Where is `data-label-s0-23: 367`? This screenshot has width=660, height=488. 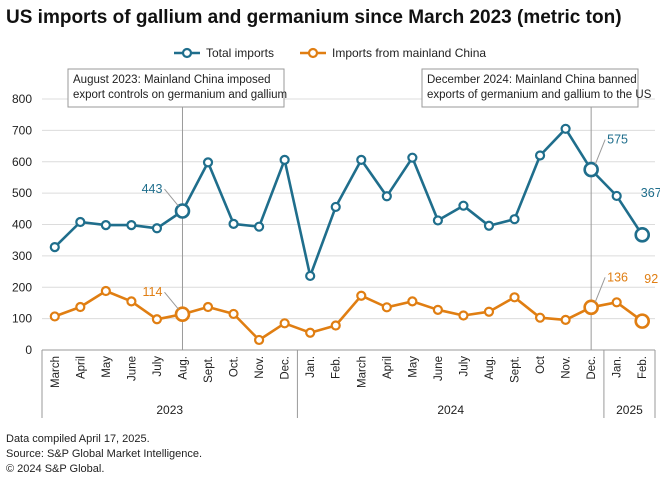 data-label-s0-23: 367 is located at coordinates (650, 193).